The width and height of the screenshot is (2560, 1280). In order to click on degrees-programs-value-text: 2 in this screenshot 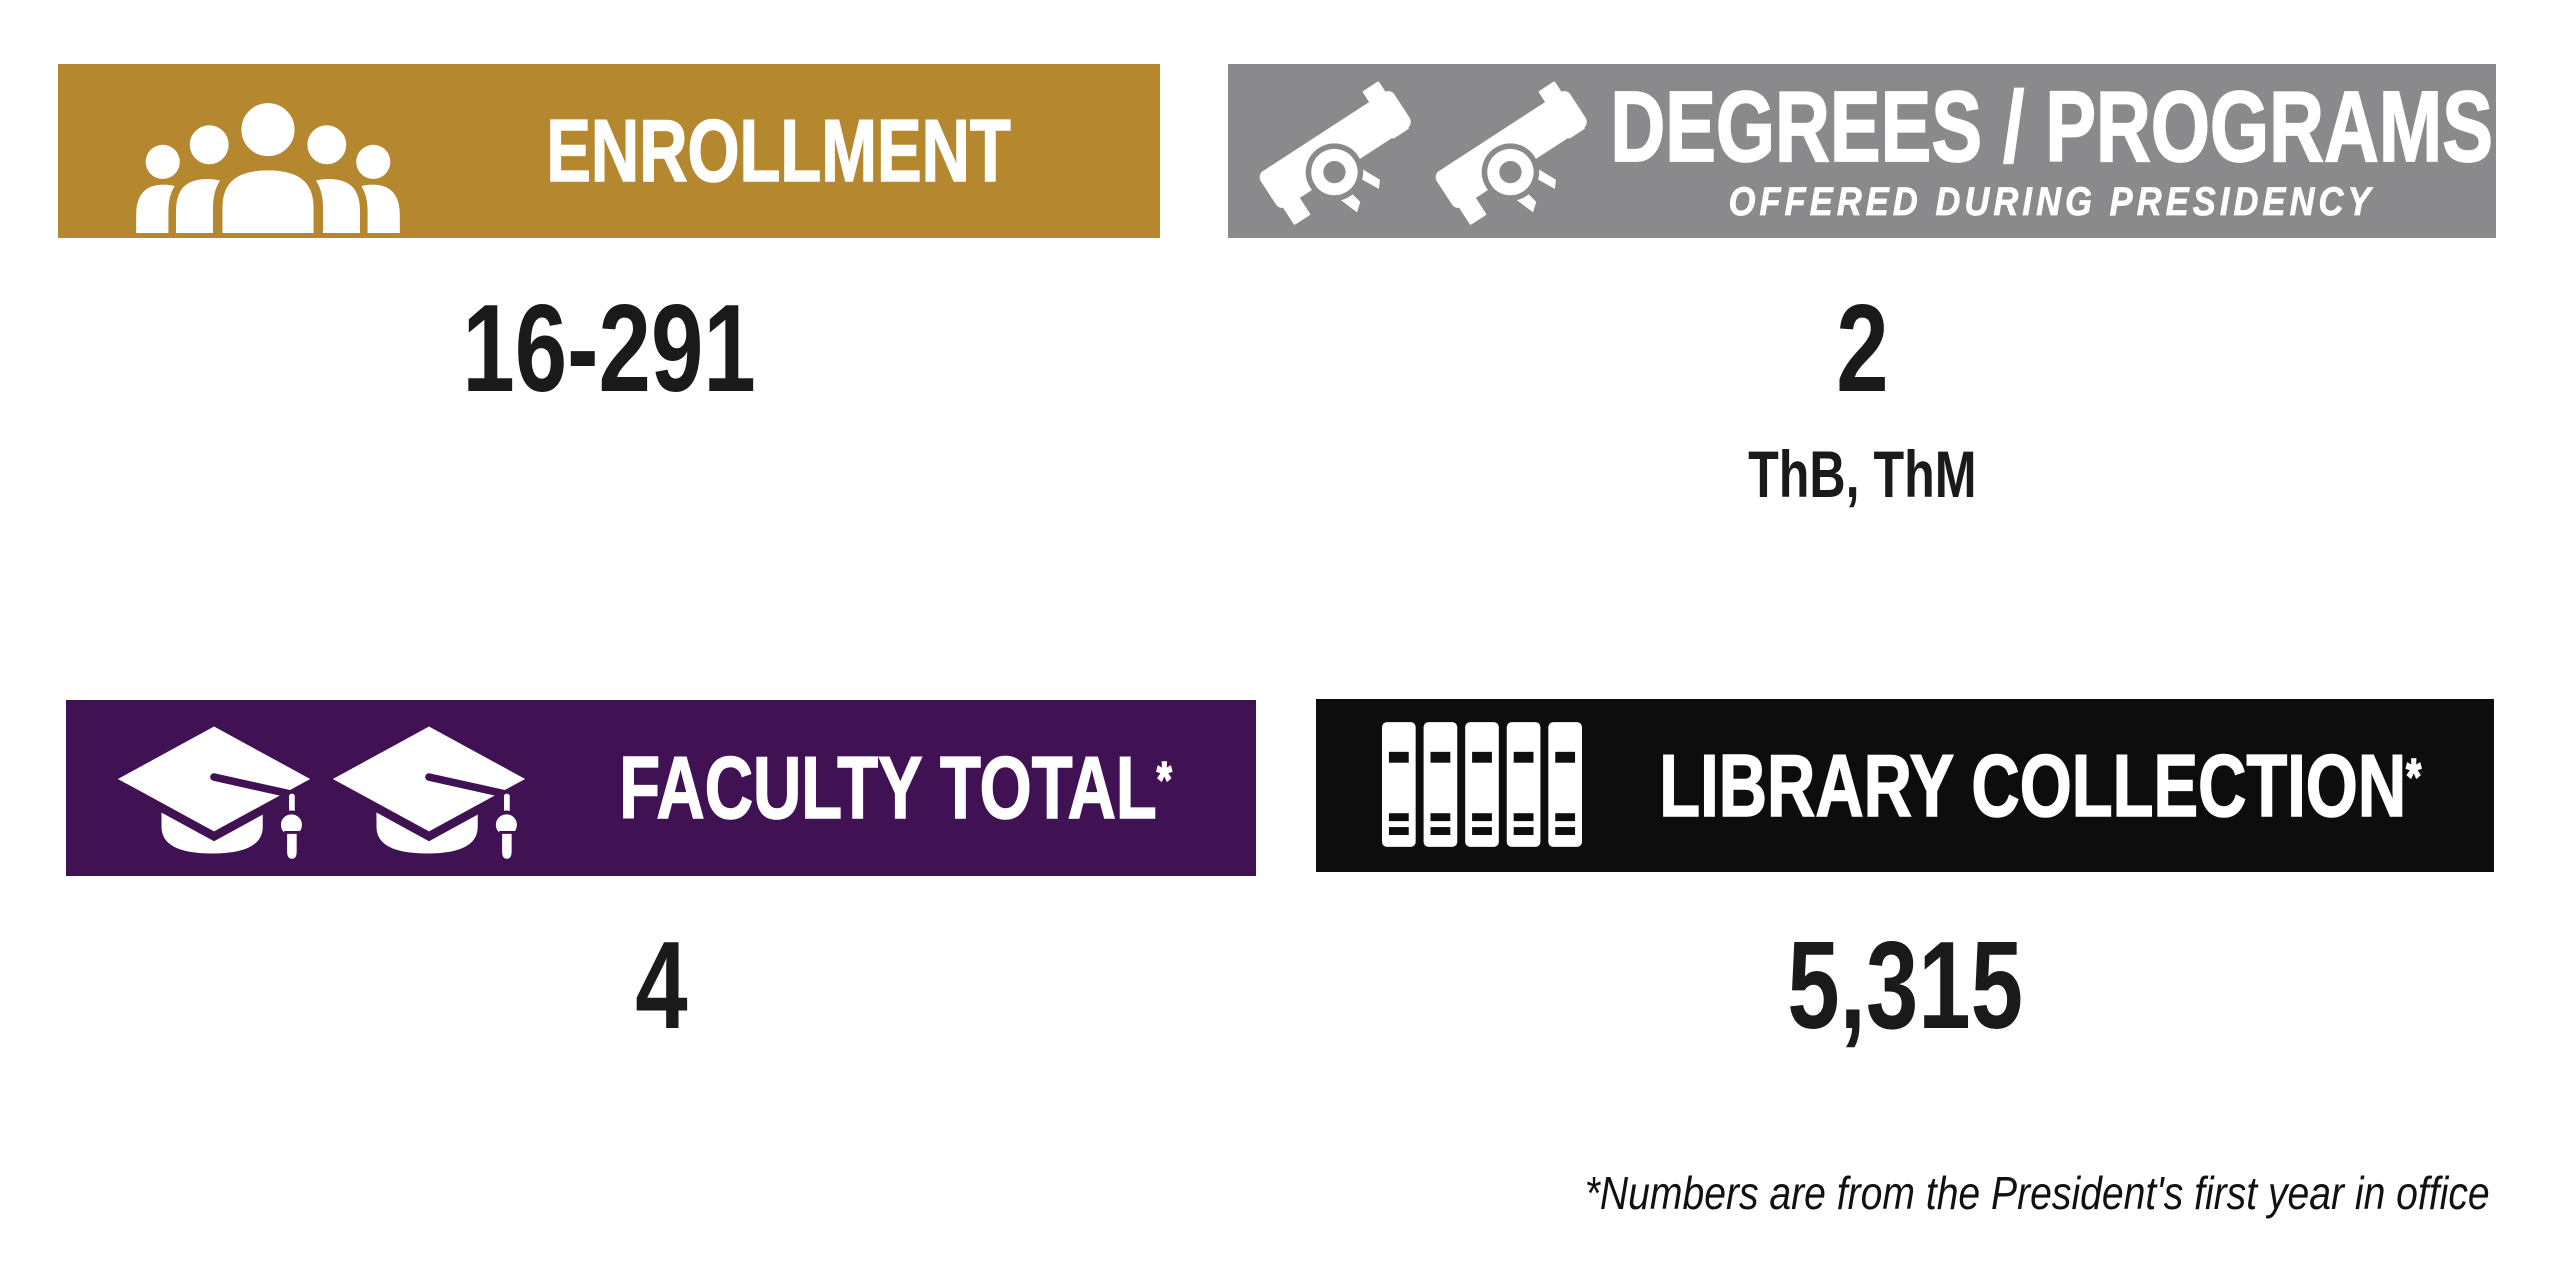, I will do `click(1862, 349)`.